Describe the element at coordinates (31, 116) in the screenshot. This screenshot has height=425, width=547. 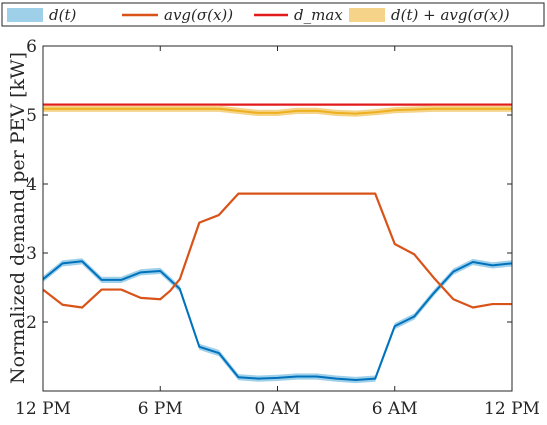
I see `y-tick-label: 5` at that location.